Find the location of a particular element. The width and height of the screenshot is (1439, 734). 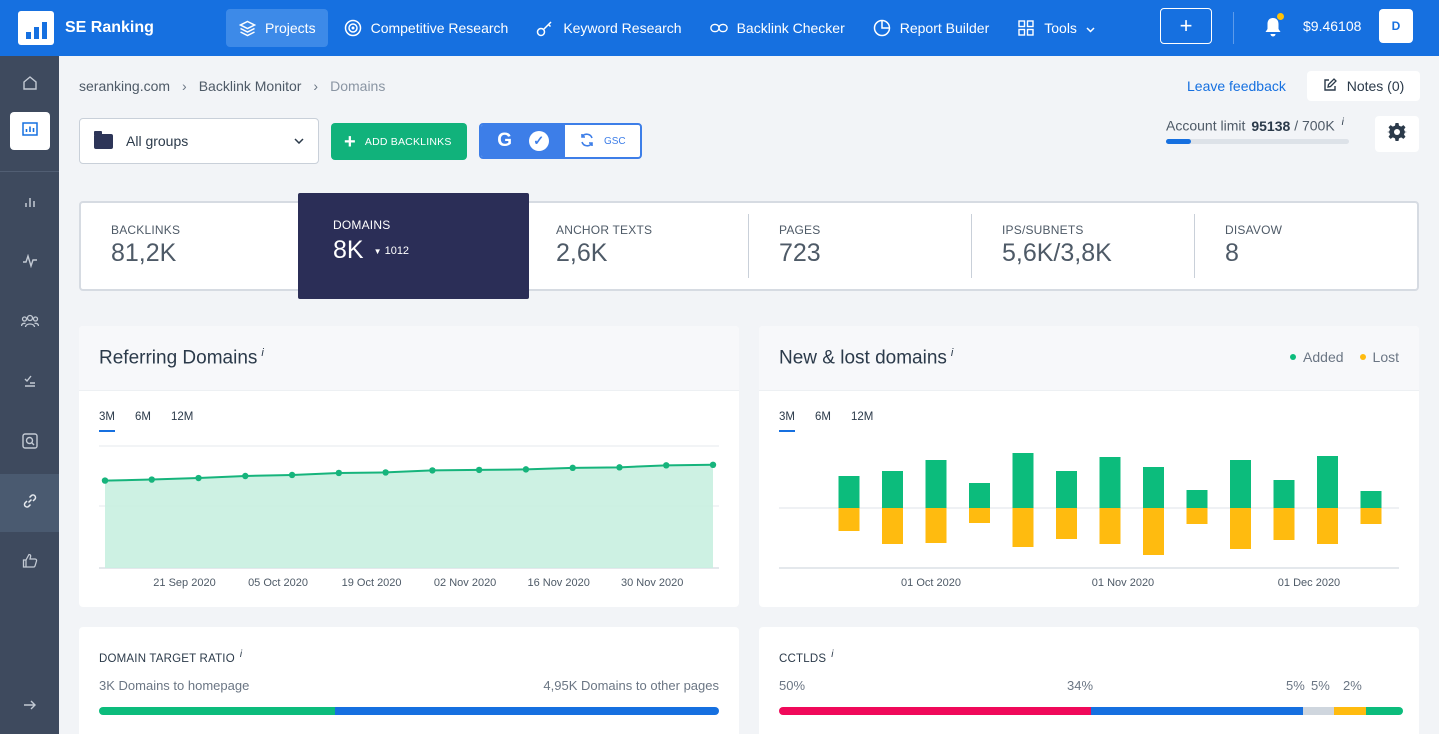

cctlds-card: CCTLDS i 50% 34% 5% 5% 2% is located at coordinates (1089, 680).